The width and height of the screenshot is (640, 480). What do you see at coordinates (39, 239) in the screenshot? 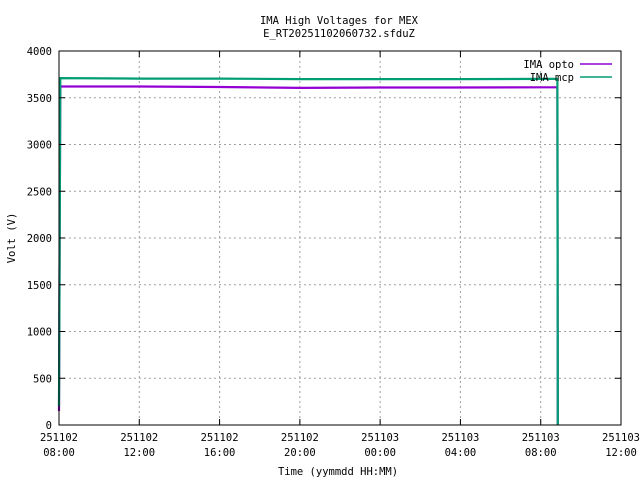
I see `y-tick-label: 2000` at bounding box center [39, 239].